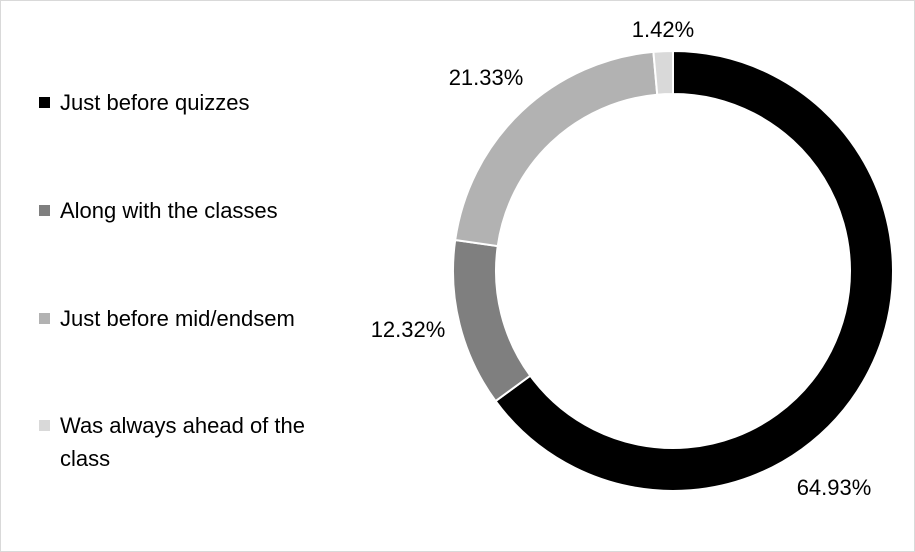  What do you see at coordinates (155, 102) in the screenshot?
I see `legend-label: Just before quizzes` at bounding box center [155, 102].